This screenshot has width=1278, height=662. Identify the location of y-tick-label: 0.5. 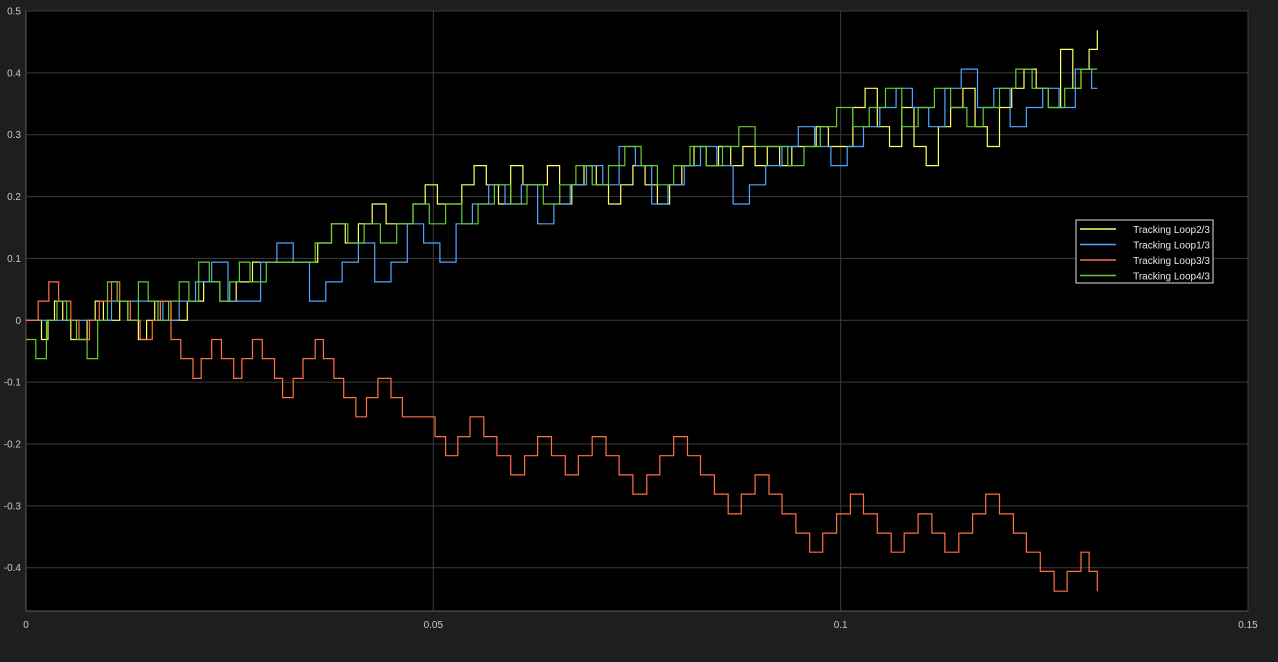
(14, 12).